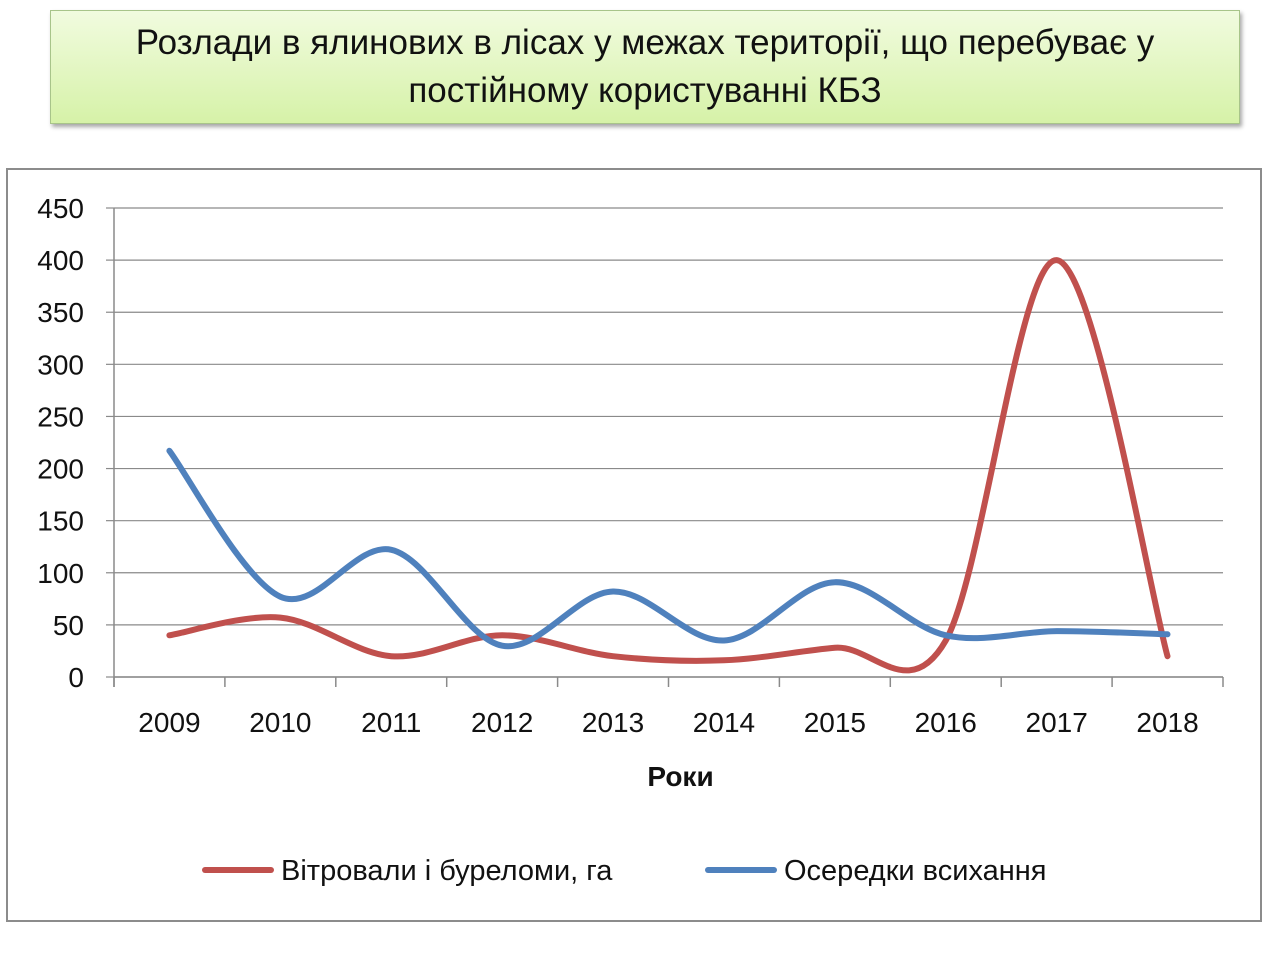 Image resolution: width=1280 pixels, height=960 pixels. Describe the element at coordinates (946, 722) in the screenshot. I see `x-tick-label: 2016` at that location.